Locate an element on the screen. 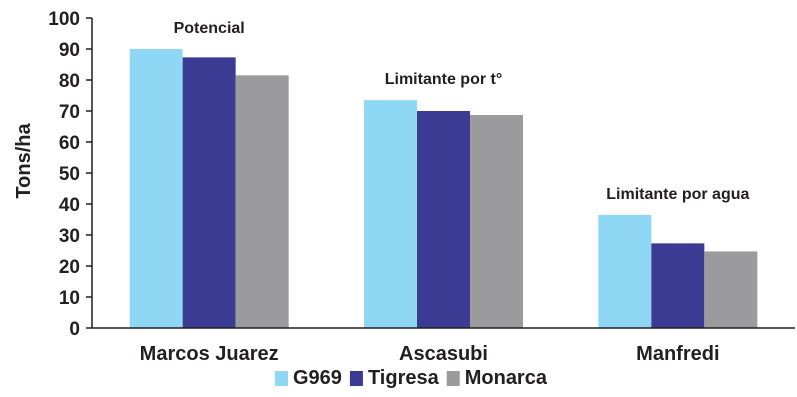 This screenshot has height=397, width=797. y-tick-label: 90 is located at coordinates (69, 50).